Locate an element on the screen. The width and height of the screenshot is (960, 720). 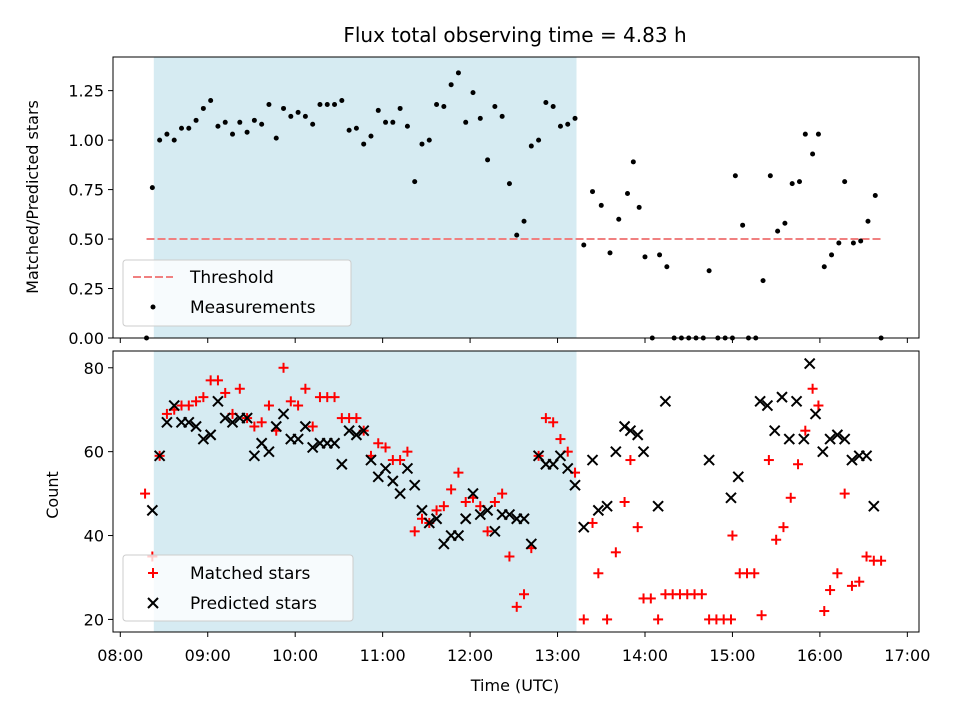
bottom-legend: Matched stars Predicted stars is located at coordinates (238, 588).